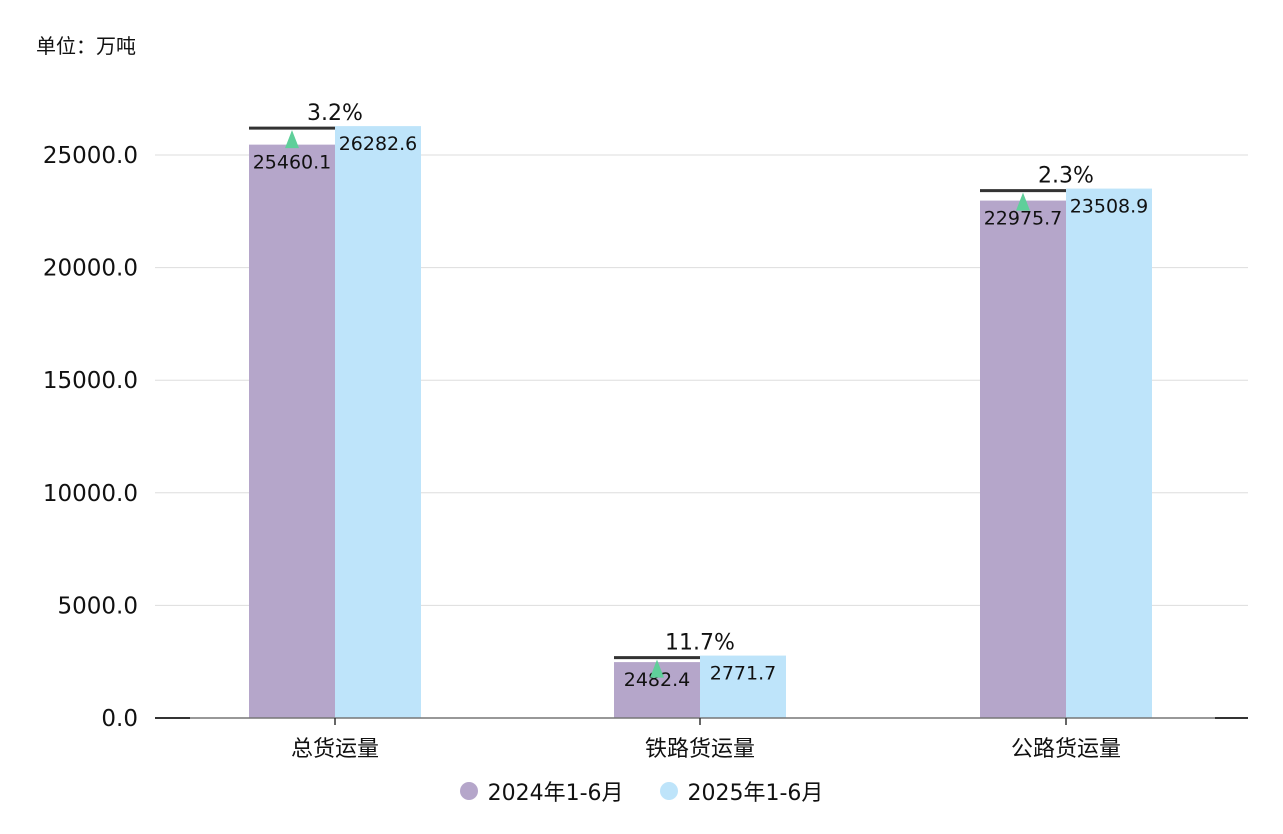 This screenshot has height=834, width=1283. What do you see at coordinates (90, 381) in the screenshot?
I see `y-tick-label: 15000.0` at bounding box center [90, 381].